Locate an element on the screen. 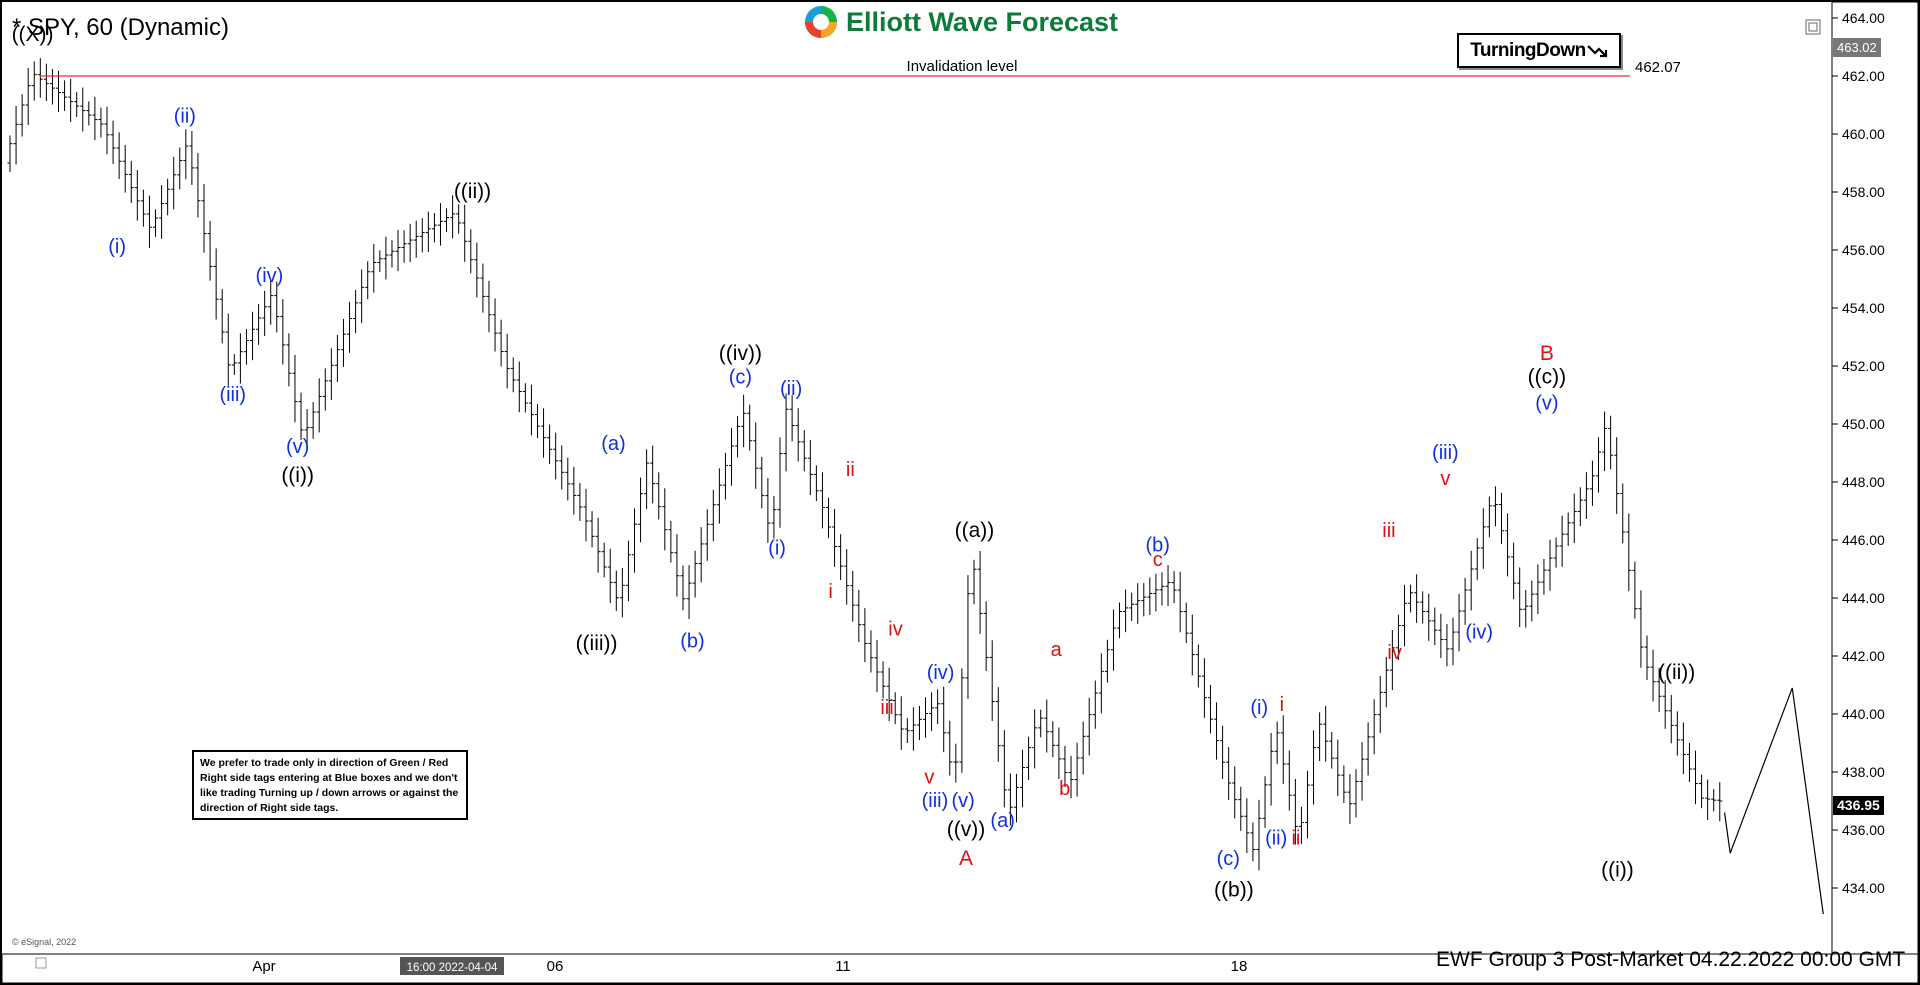 The height and width of the screenshot is (985, 1920). time-tick-06: 06 is located at coordinates (555, 966).